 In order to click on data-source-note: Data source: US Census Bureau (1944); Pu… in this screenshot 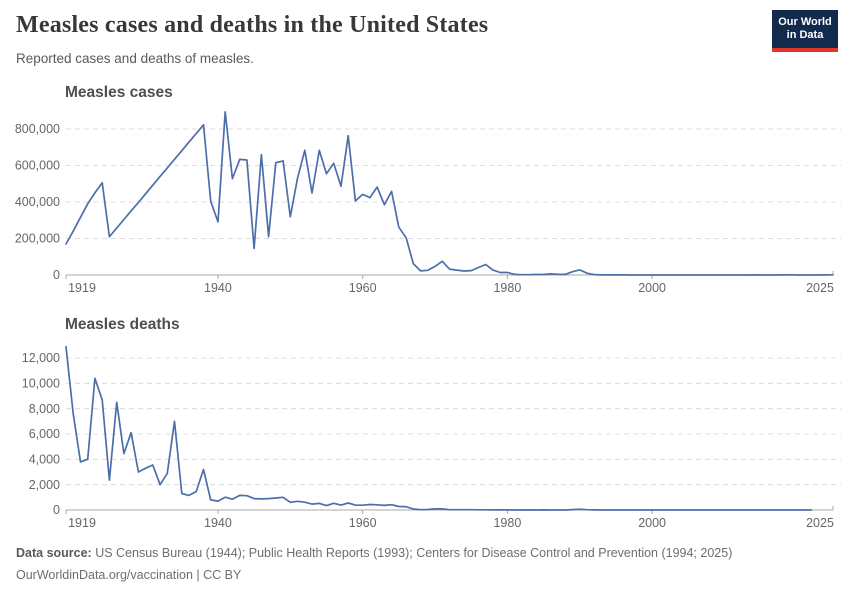, I will do `click(374, 553)`.